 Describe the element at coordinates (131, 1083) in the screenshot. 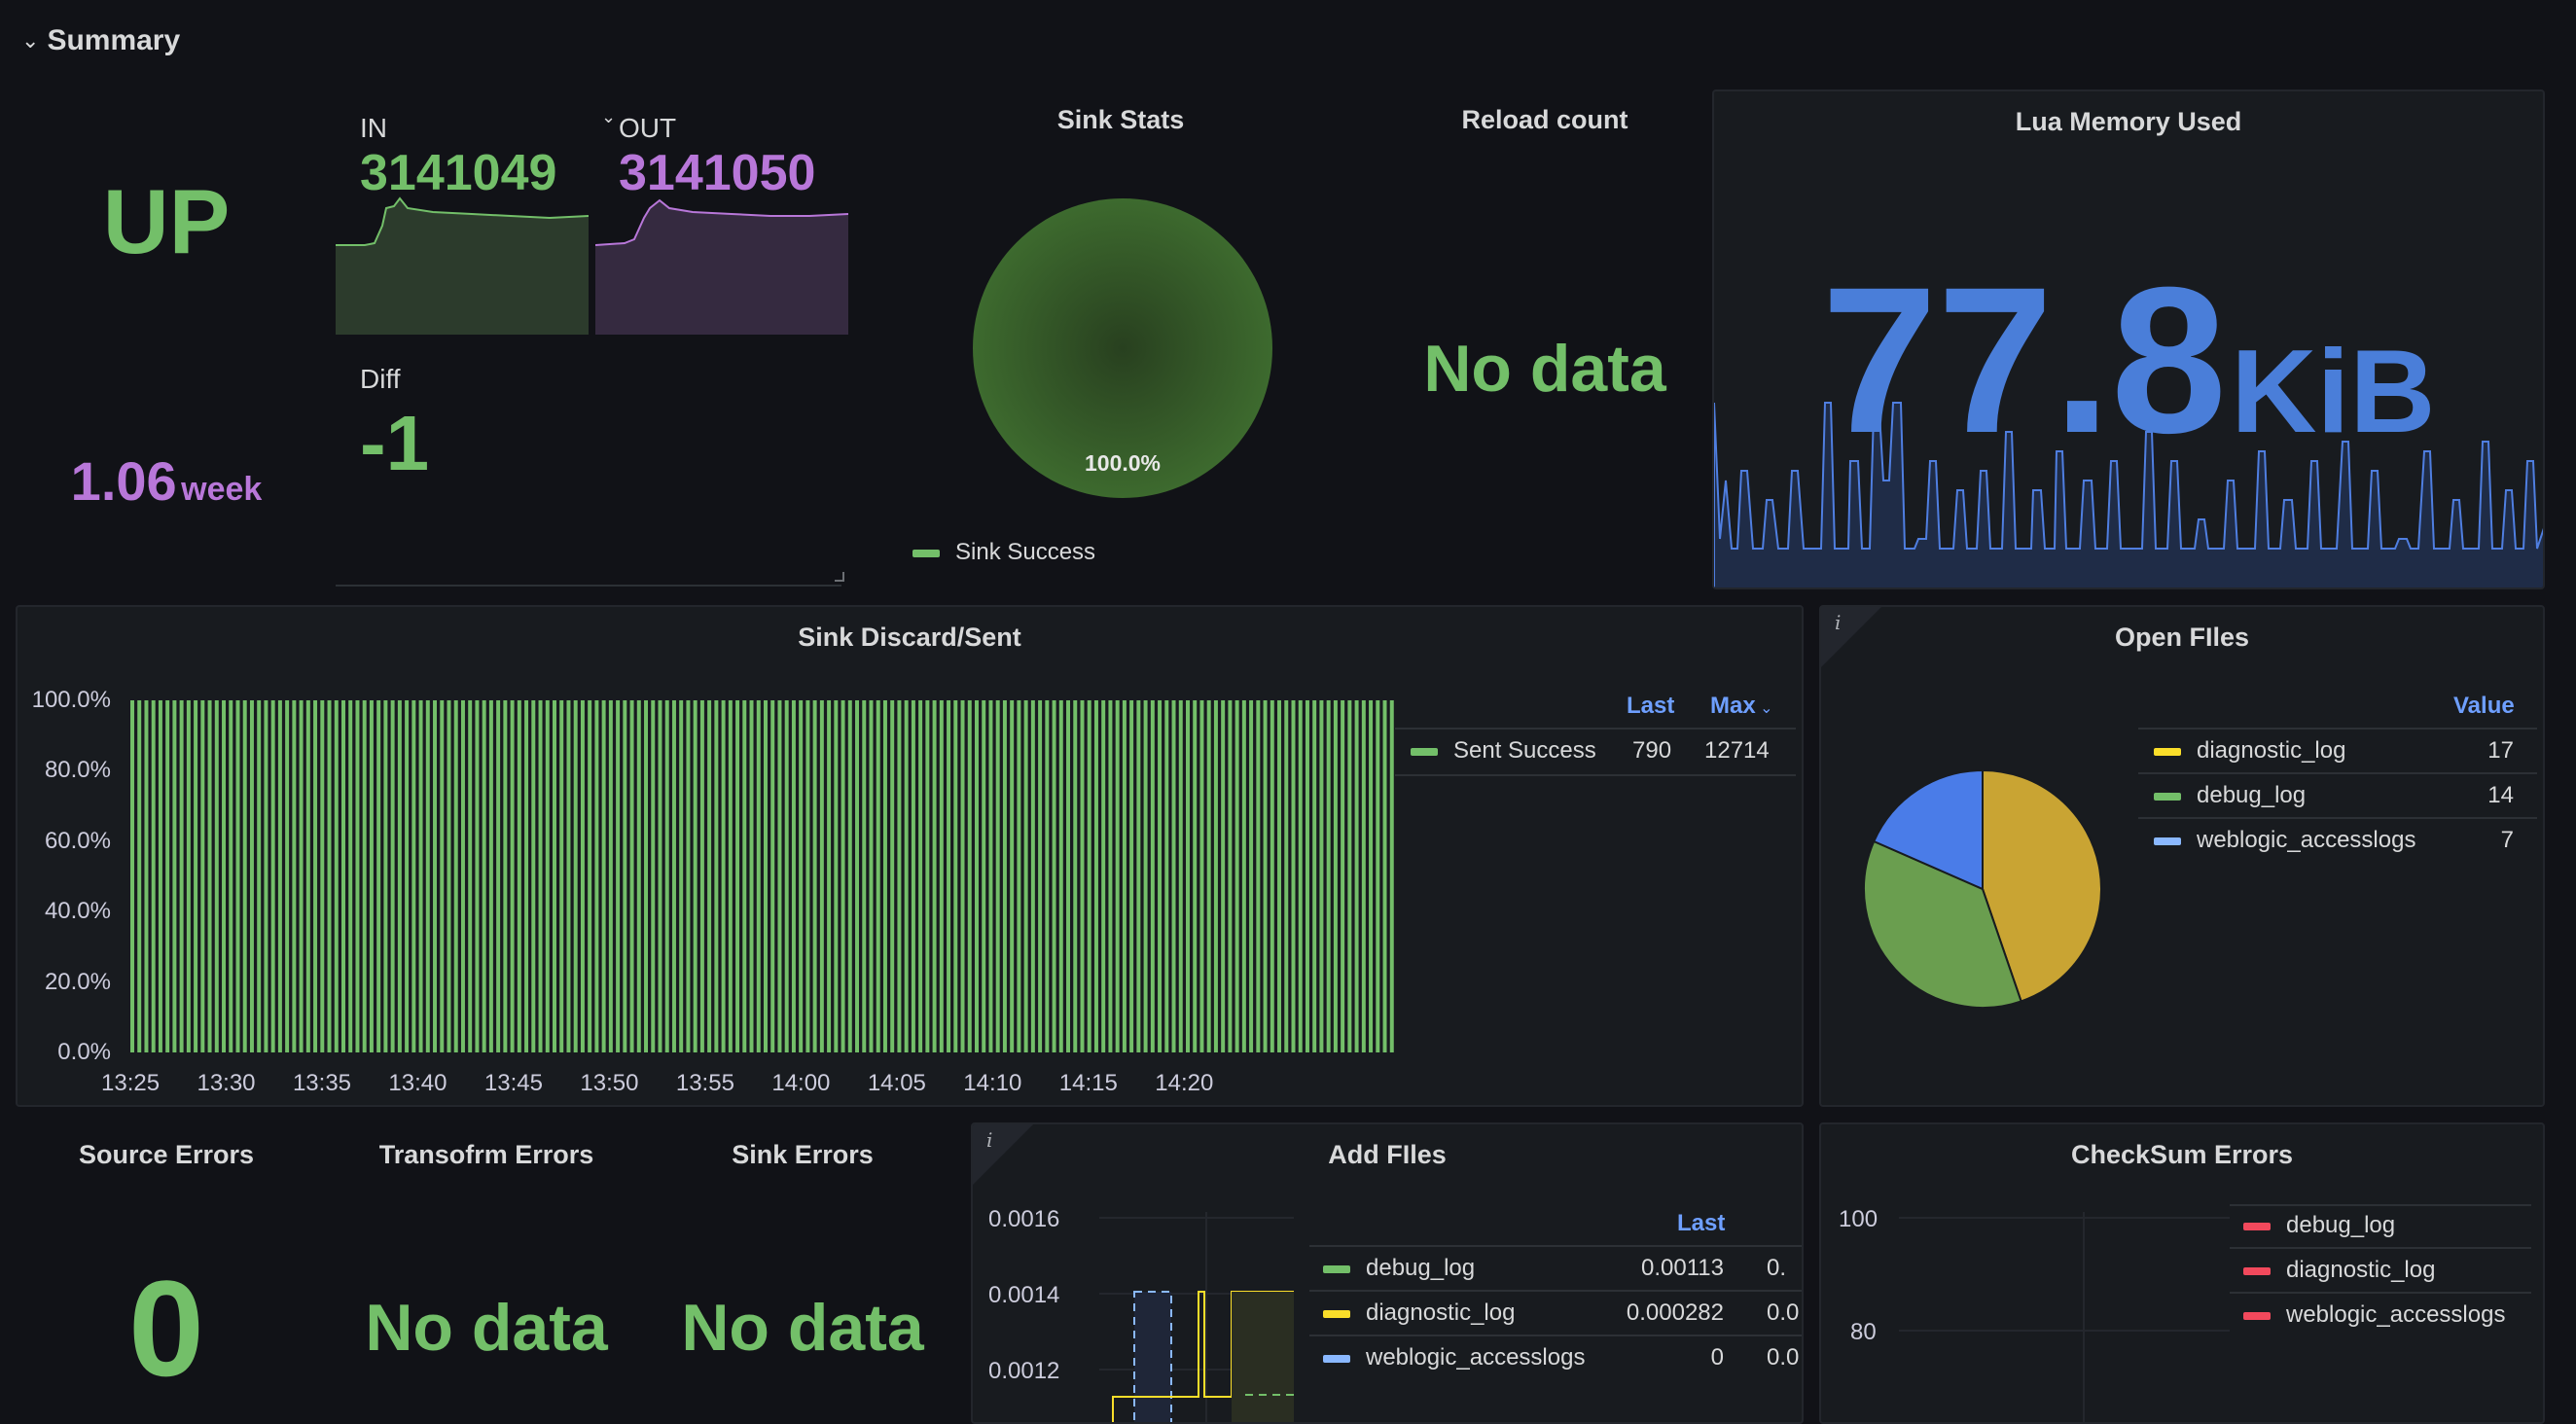

I see `x-tick-label: 13:25` at that location.